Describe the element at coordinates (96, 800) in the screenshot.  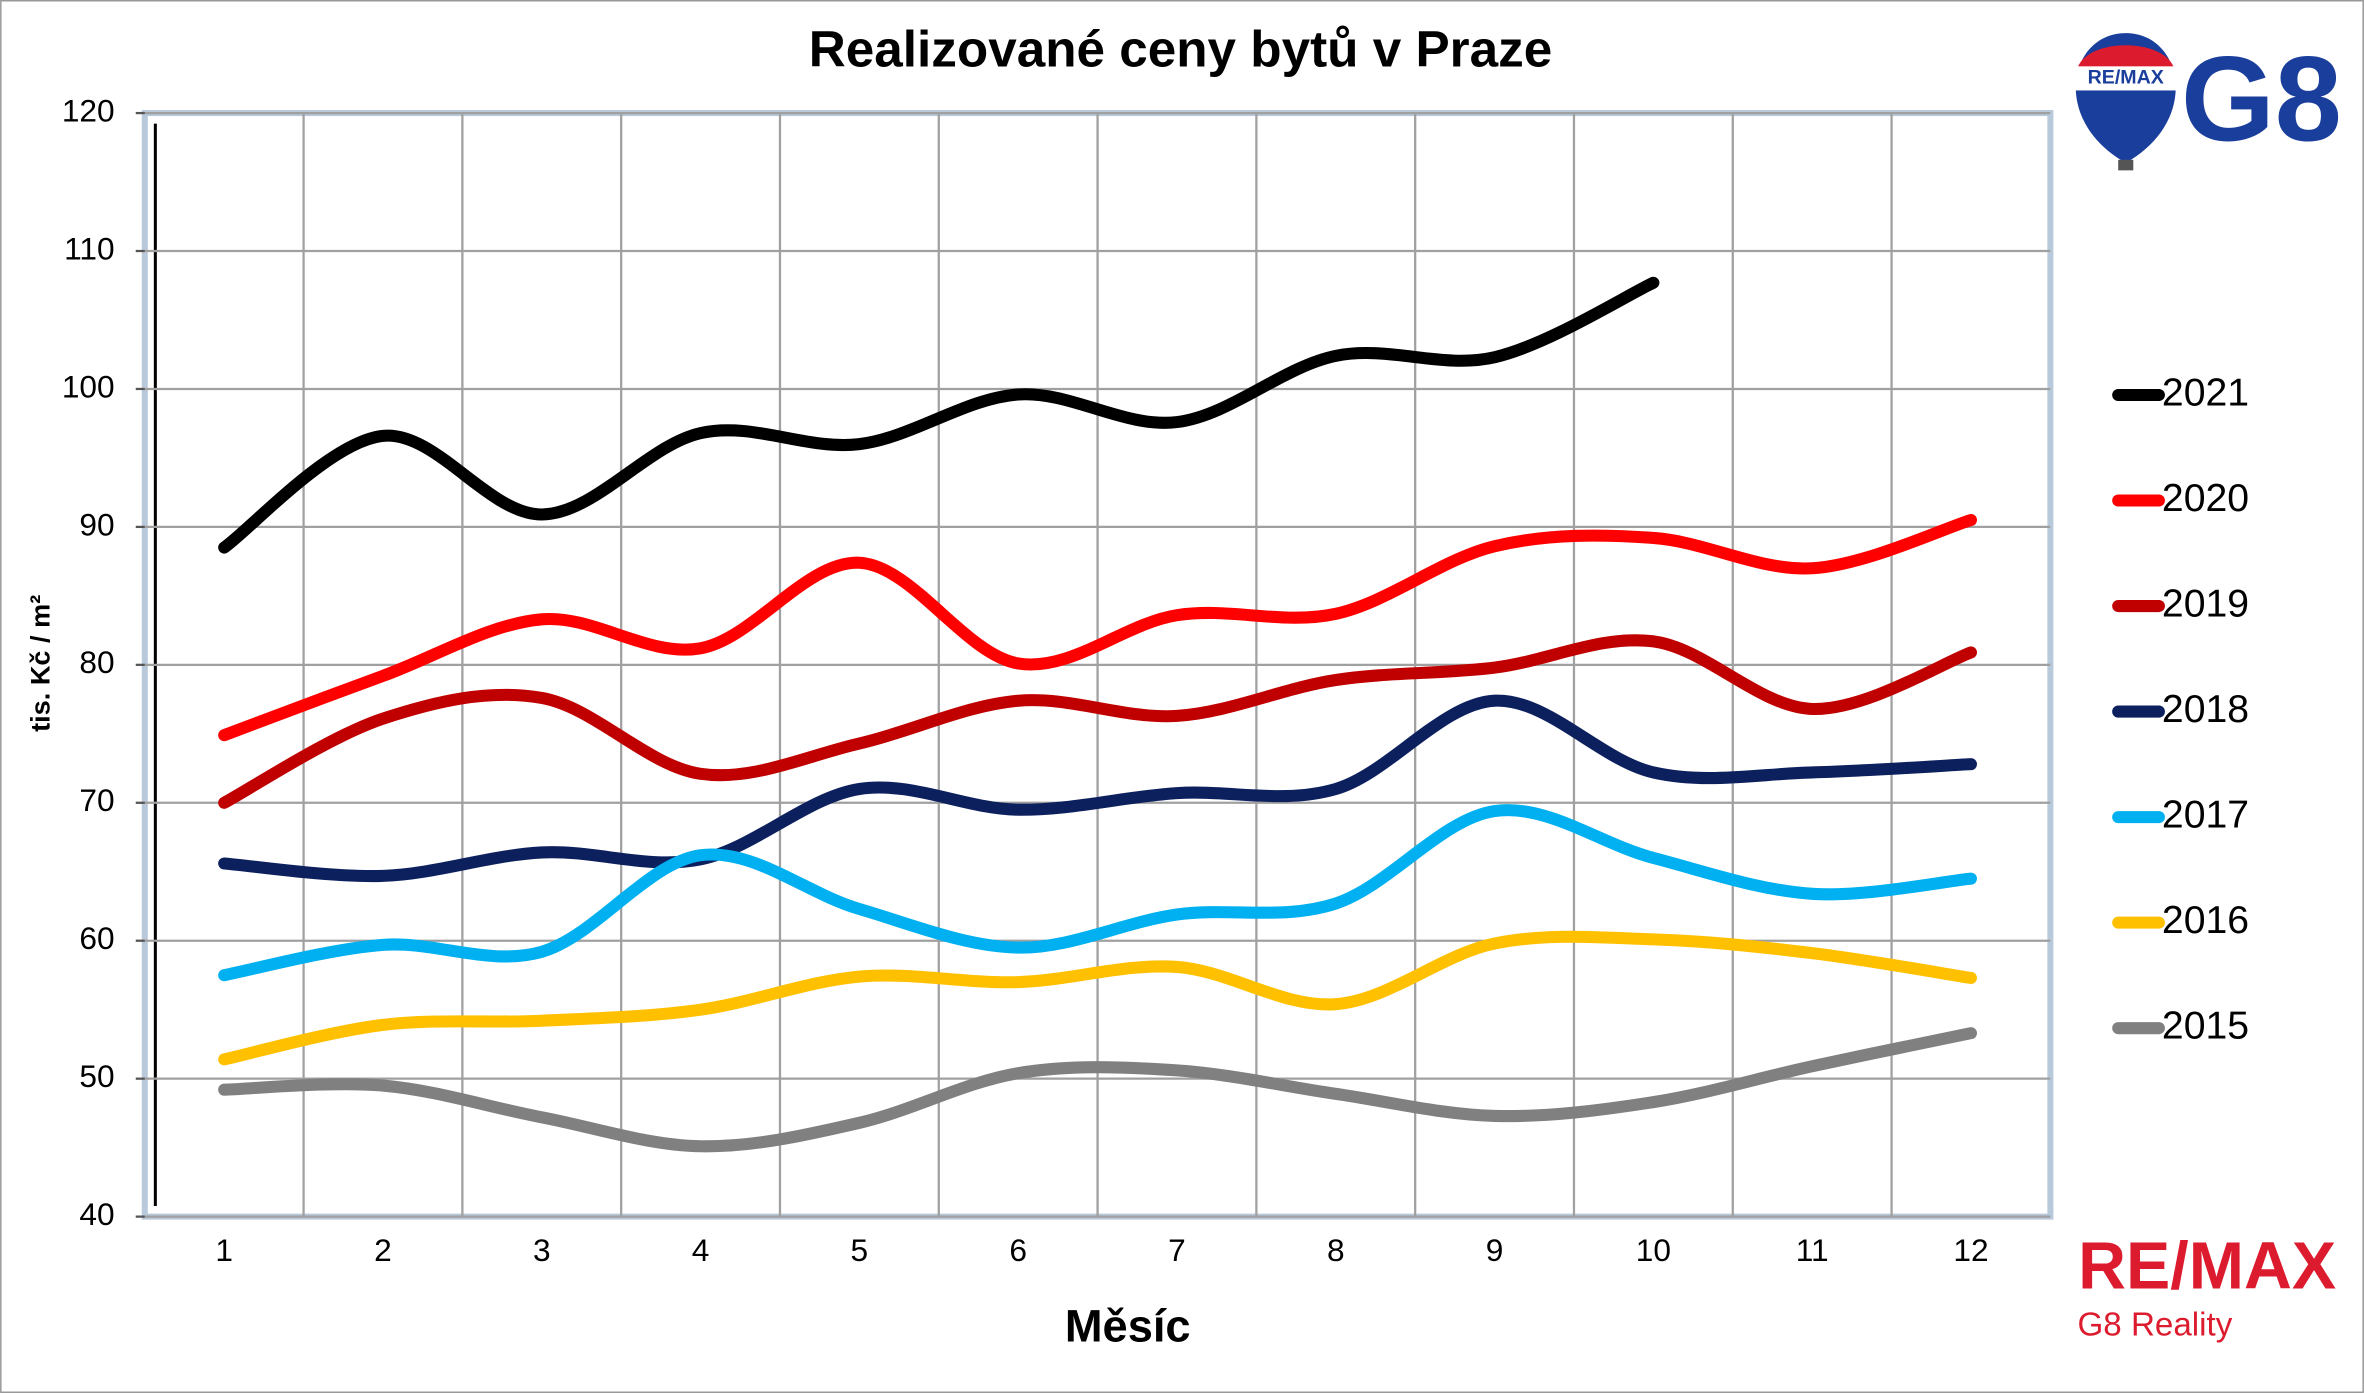
I see `y-tick-label: 70` at that location.